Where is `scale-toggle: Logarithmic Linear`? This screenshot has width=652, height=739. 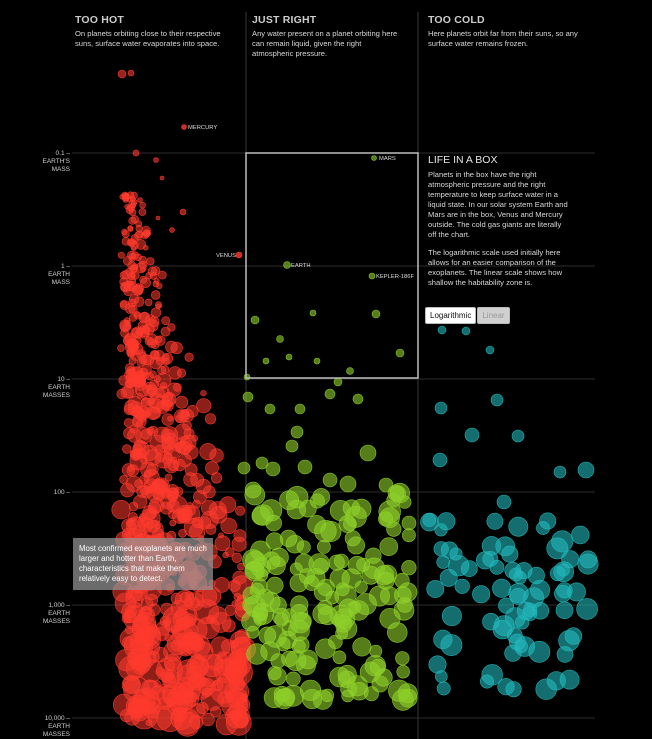
scale-toggle: Logarithmic Linear is located at coordinates (467, 315).